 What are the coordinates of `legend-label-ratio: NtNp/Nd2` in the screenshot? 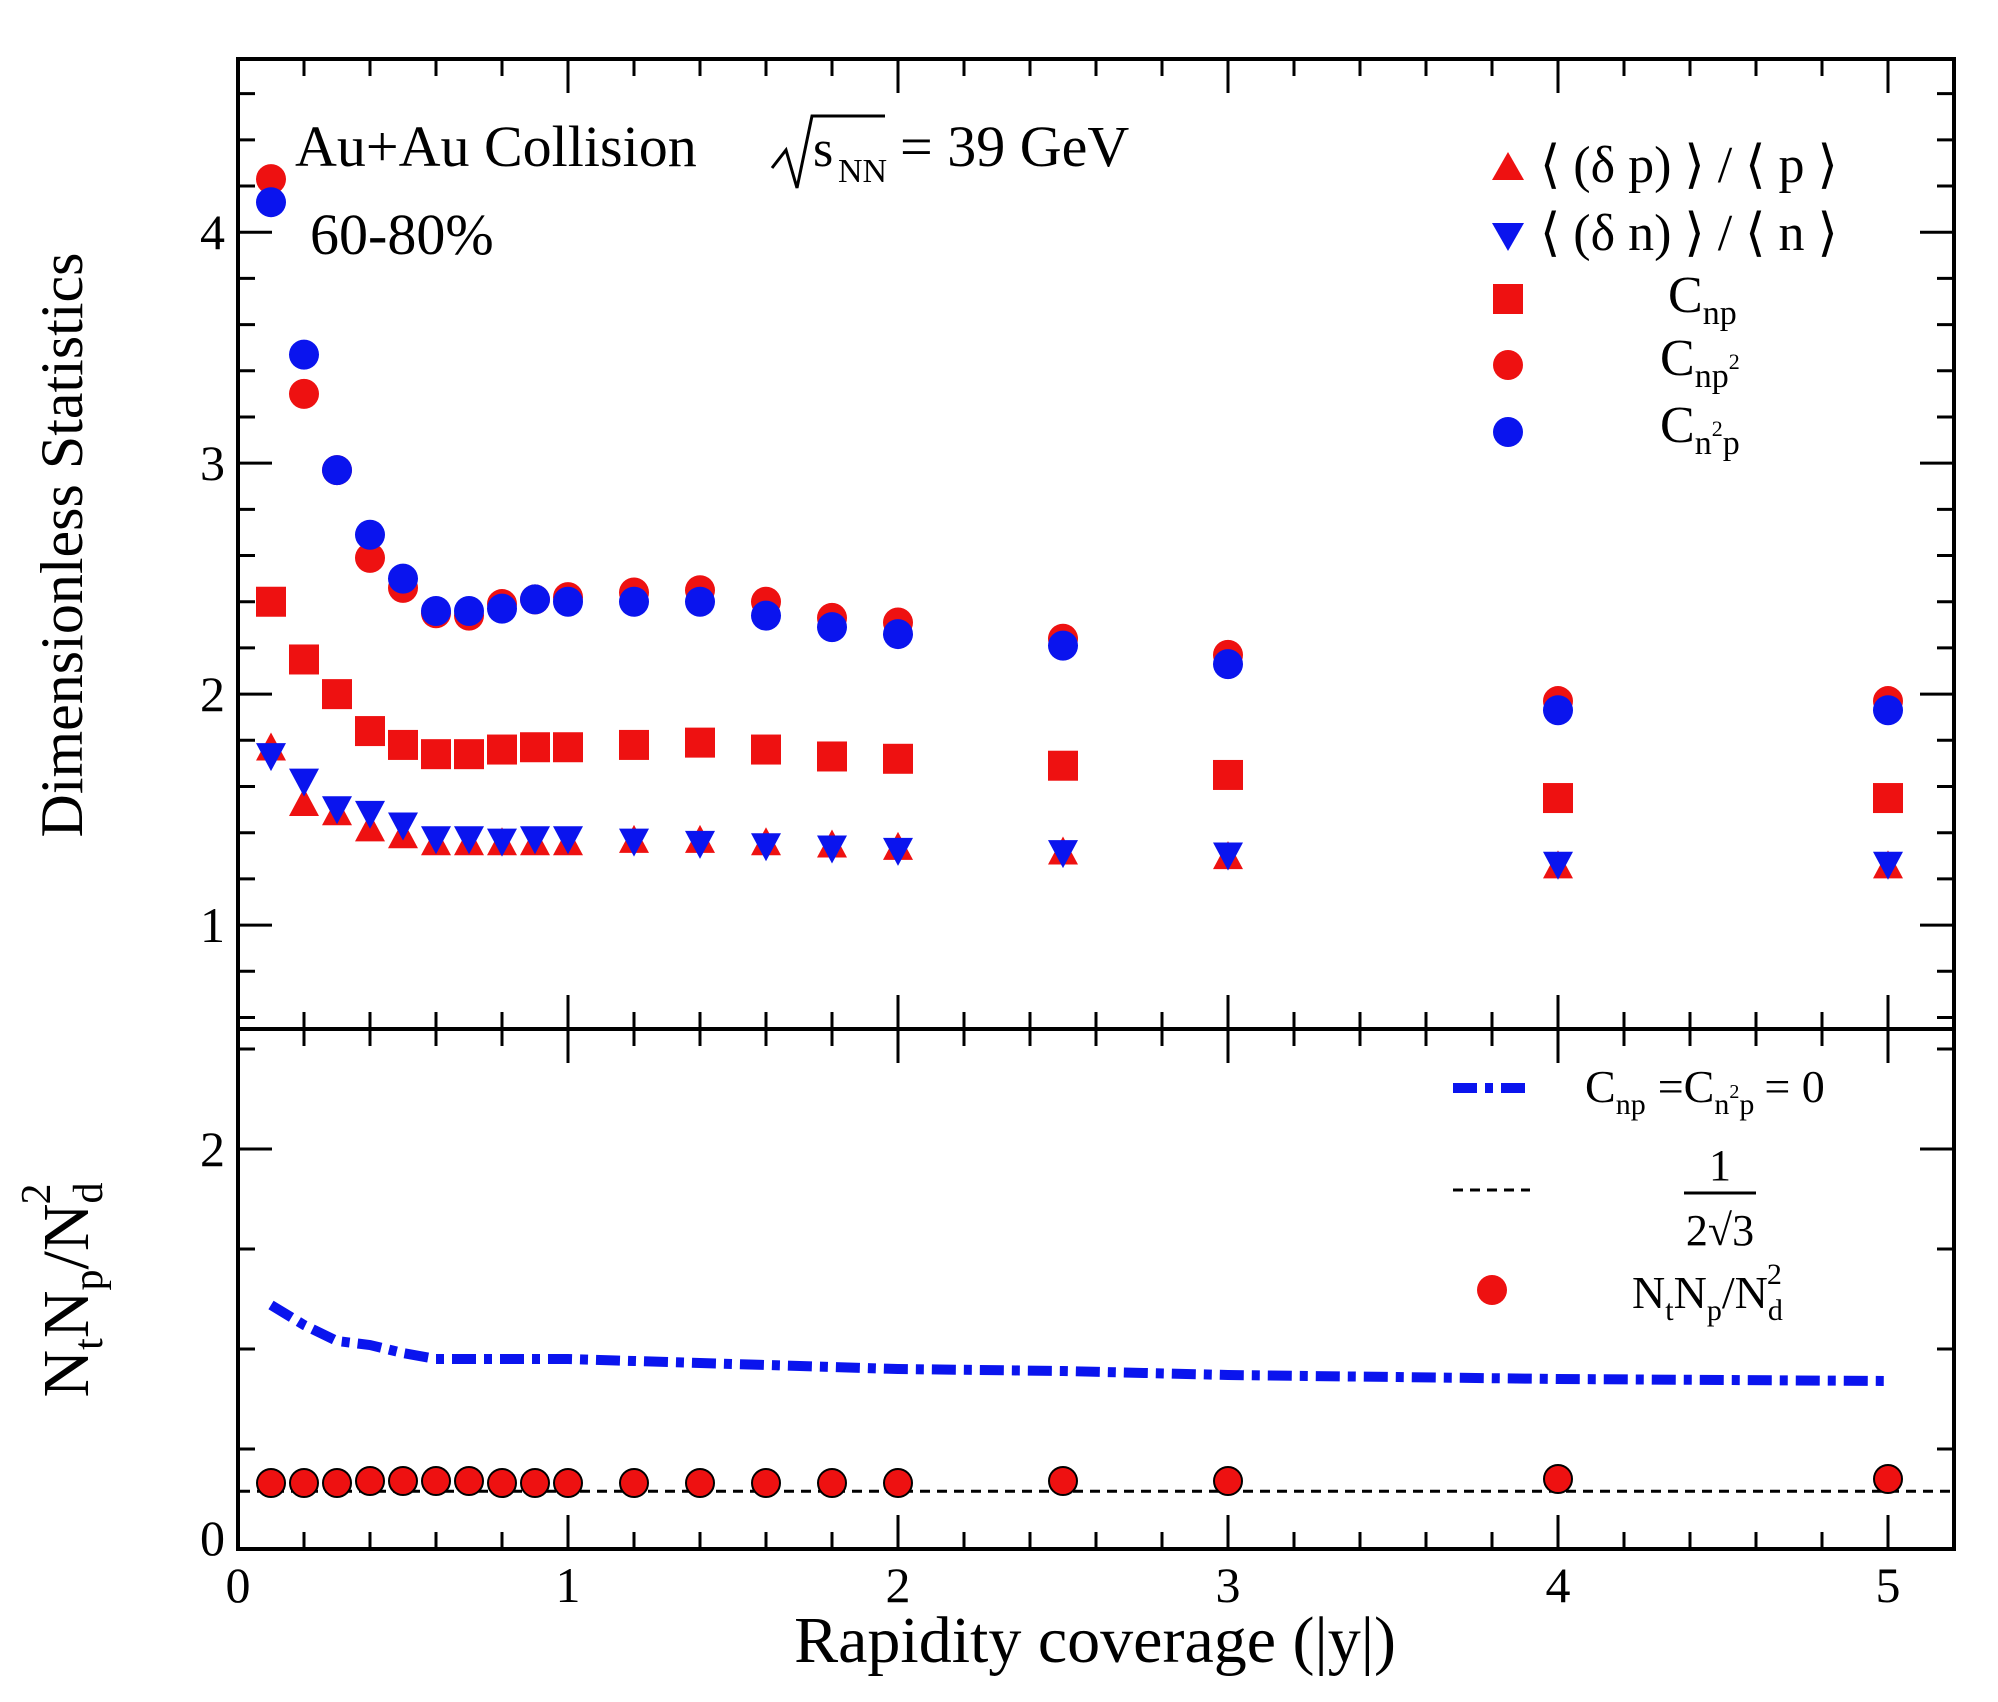 It's located at (1707, 1292).